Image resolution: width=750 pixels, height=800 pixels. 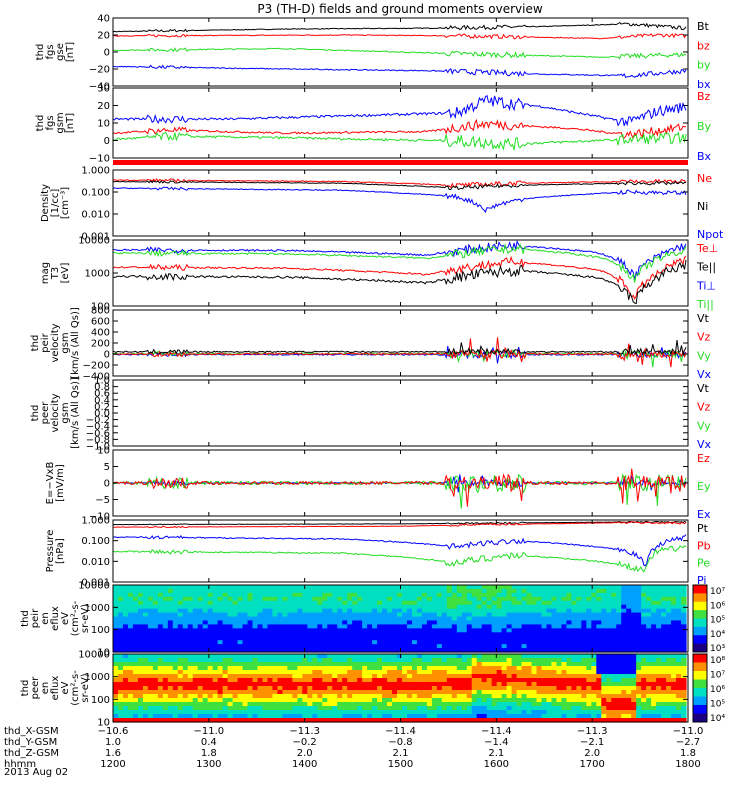 What do you see at coordinates (103, 106) in the screenshot?
I see `y-tick-label: 20` at bounding box center [103, 106].